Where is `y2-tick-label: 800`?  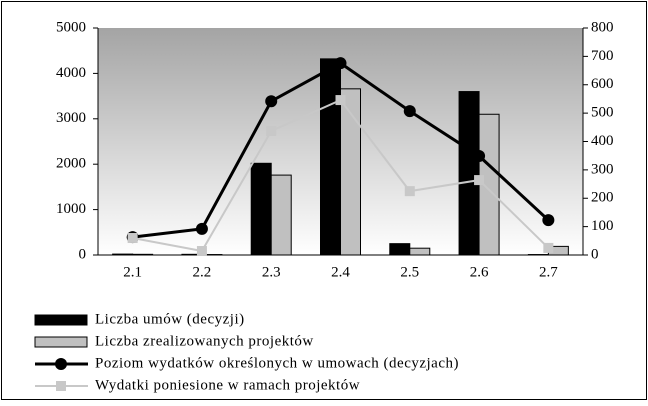 y2-tick-label: 800 is located at coordinates (602, 27).